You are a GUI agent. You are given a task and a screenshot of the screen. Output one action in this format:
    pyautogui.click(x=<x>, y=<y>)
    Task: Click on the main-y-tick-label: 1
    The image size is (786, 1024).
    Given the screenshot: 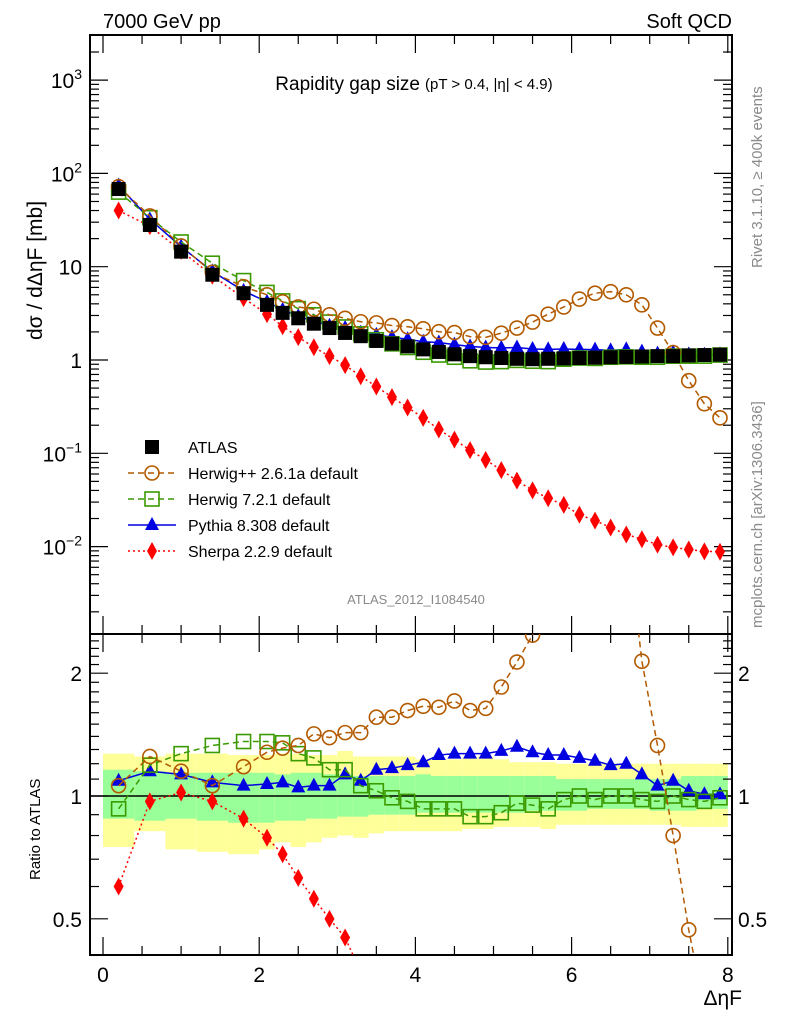 What is the action you would take?
    pyautogui.click(x=76, y=361)
    